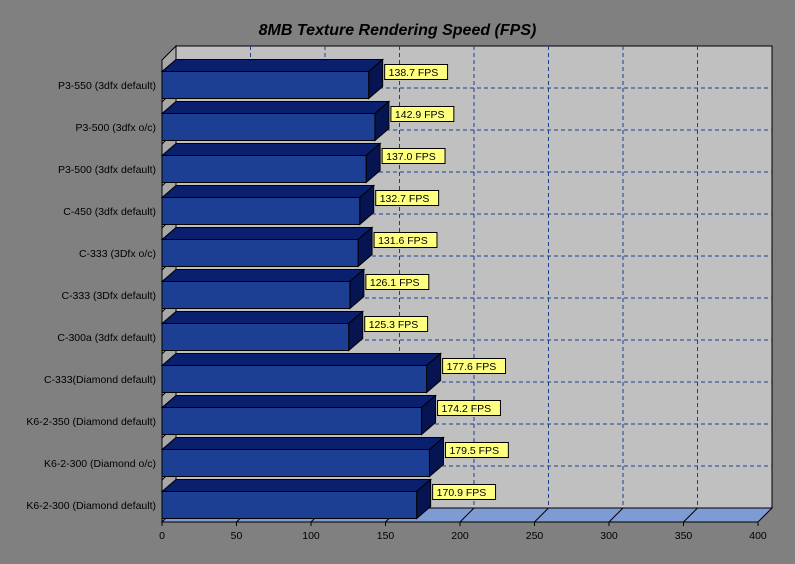 The height and width of the screenshot is (564, 795). I want to click on data-label: 125.3 FPS, so click(394, 325).